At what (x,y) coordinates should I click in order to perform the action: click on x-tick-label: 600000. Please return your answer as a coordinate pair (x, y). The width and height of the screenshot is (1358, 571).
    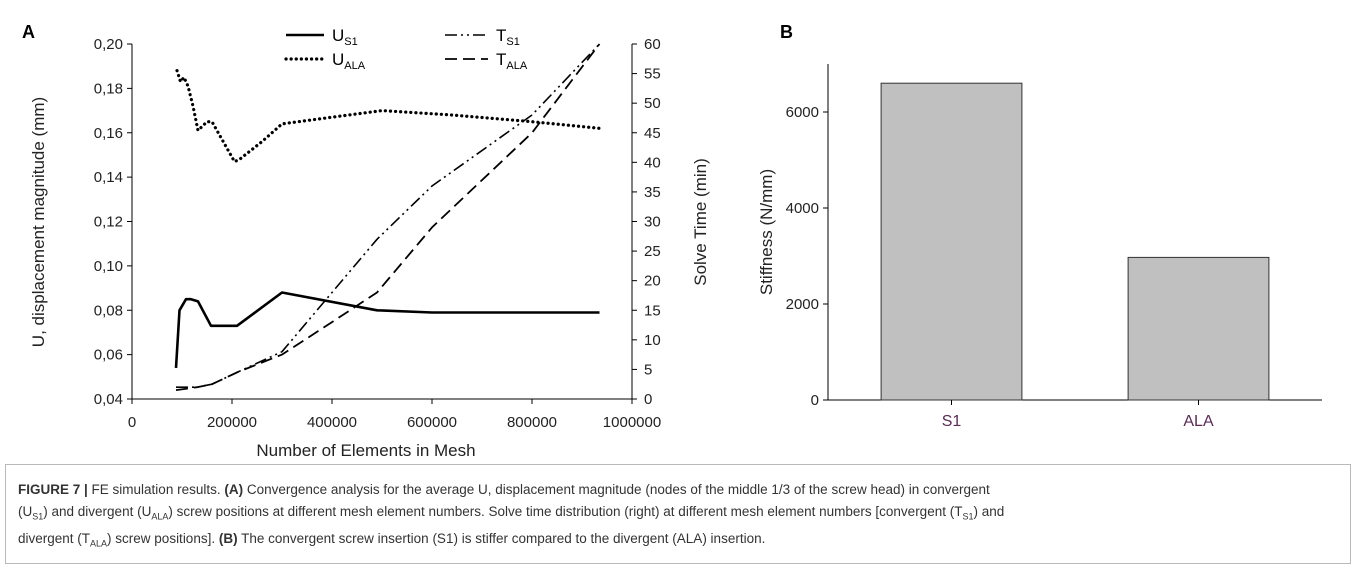
    Looking at the image, I should click on (432, 422).